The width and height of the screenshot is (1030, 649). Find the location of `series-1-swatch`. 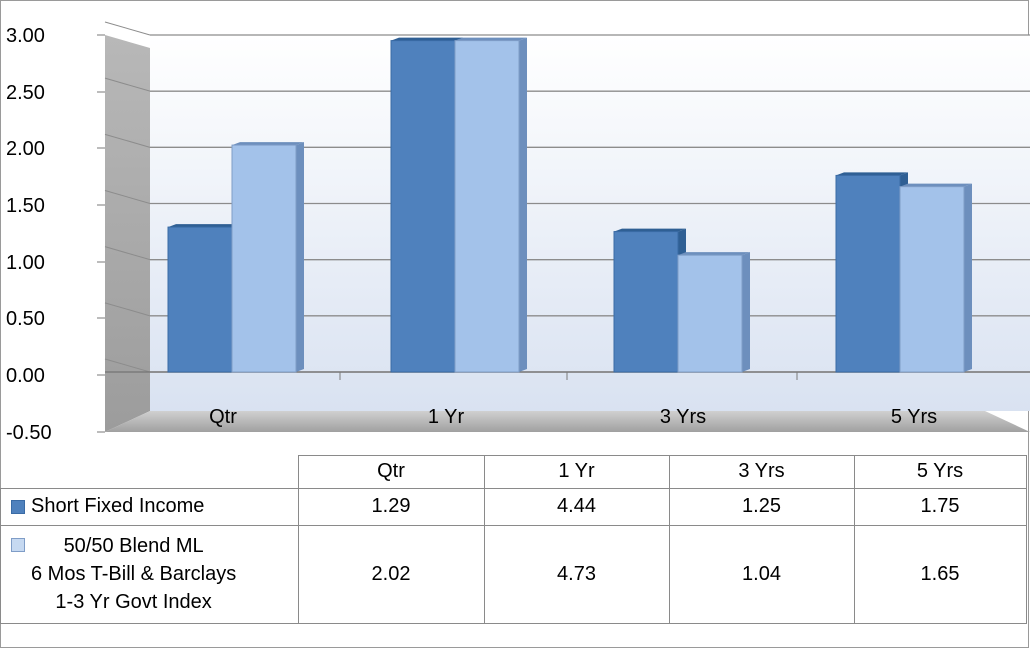

series-1-swatch is located at coordinates (18, 506).